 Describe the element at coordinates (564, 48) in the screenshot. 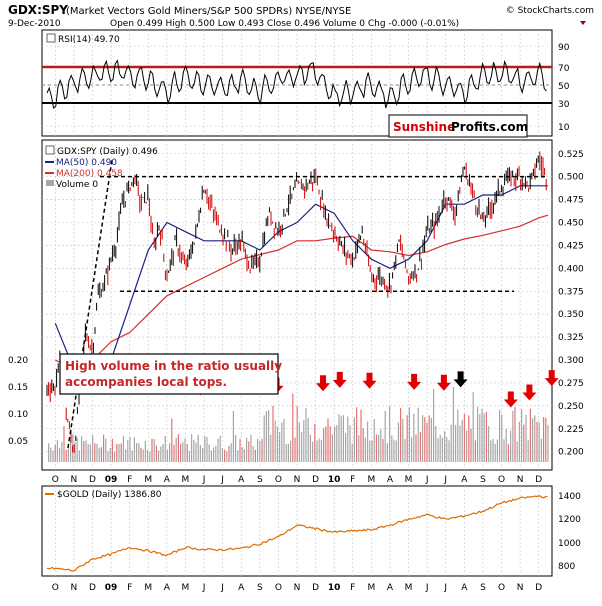

I see `rsi-tick: 90` at that location.